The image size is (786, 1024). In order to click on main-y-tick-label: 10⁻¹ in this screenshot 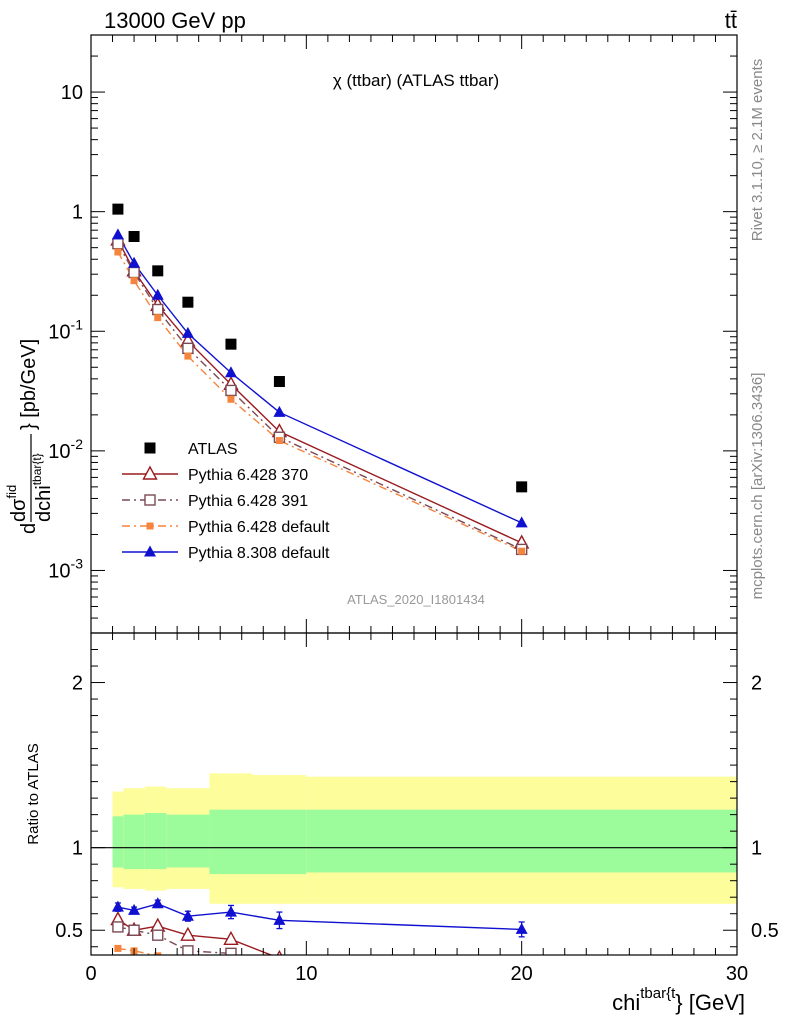, I will do `click(65, 329)`.